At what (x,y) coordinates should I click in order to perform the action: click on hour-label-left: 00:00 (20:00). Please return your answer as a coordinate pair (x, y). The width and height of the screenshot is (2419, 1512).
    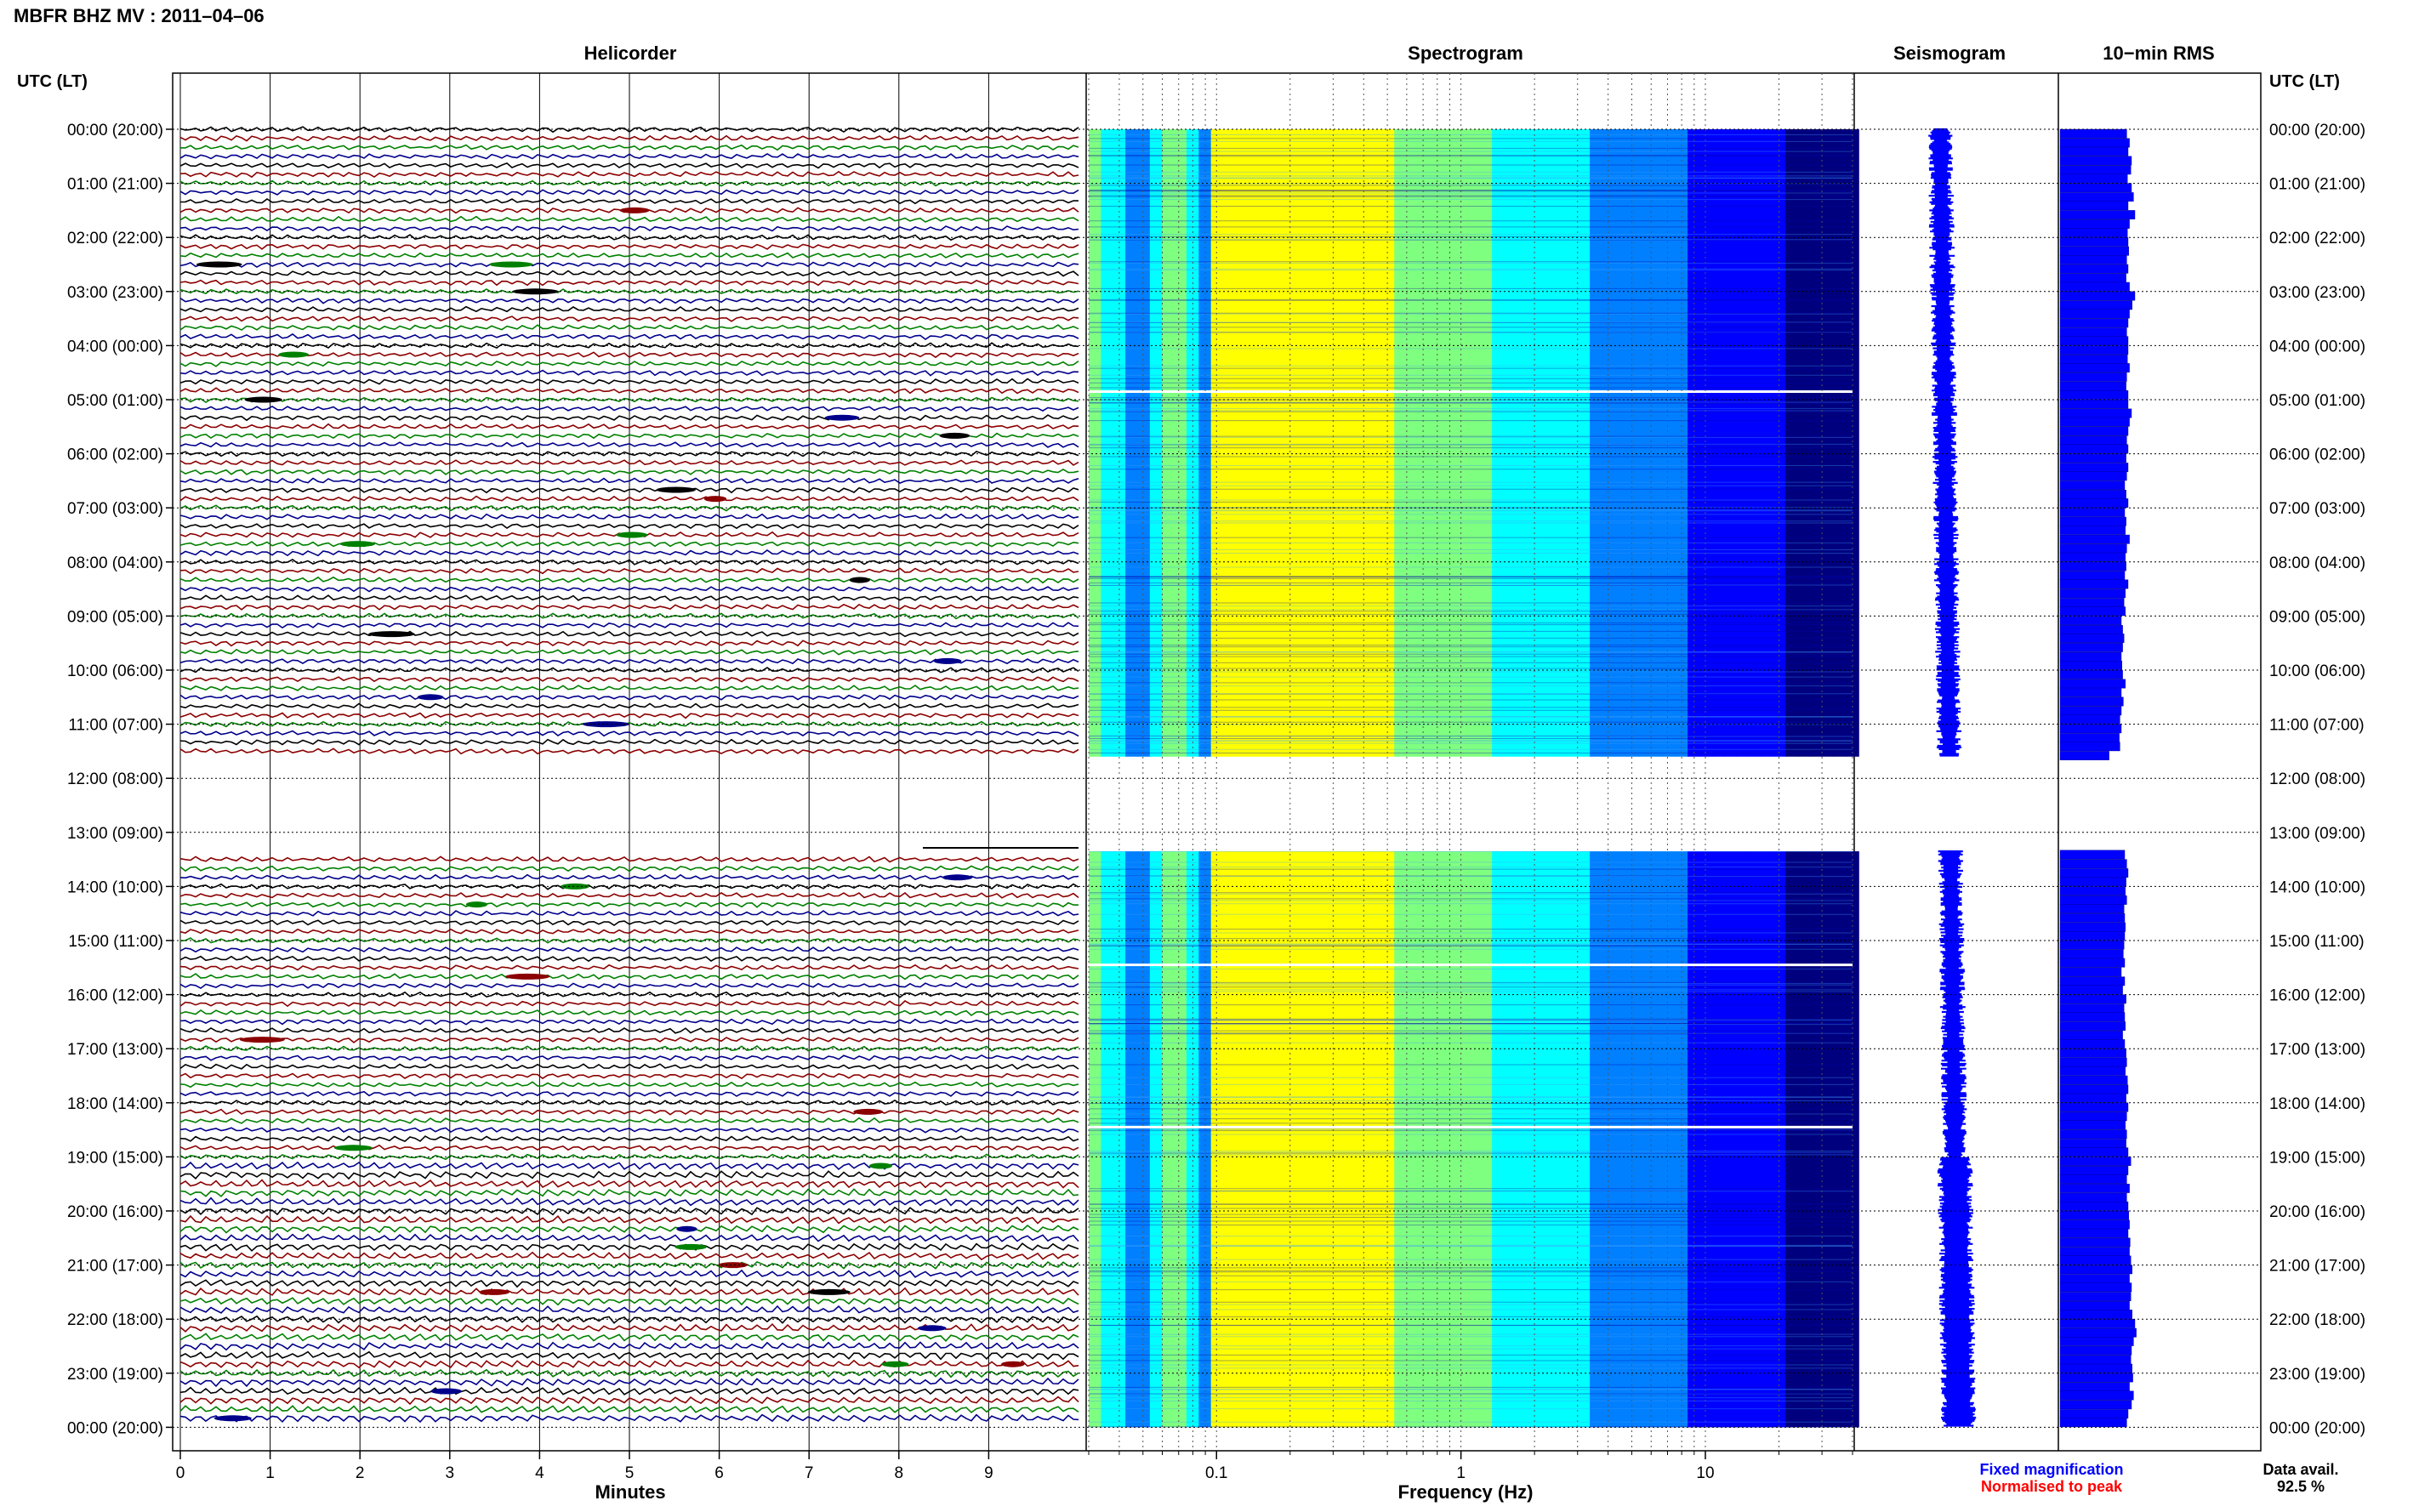
    Looking at the image, I should click on (115, 1428).